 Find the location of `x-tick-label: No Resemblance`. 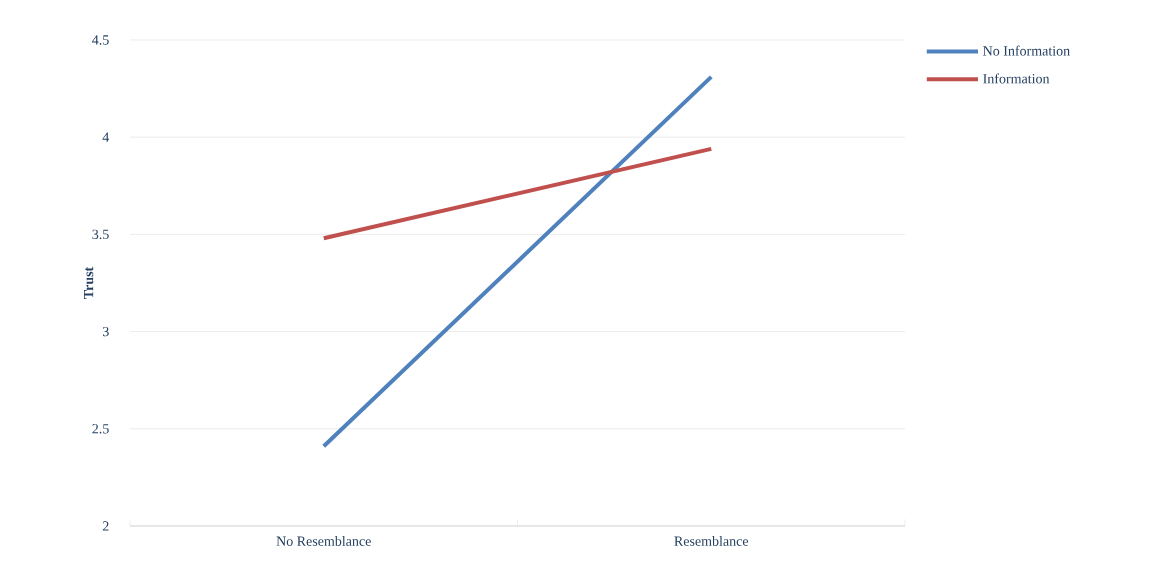

x-tick-label: No Resemblance is located at coordinates (323, 541).